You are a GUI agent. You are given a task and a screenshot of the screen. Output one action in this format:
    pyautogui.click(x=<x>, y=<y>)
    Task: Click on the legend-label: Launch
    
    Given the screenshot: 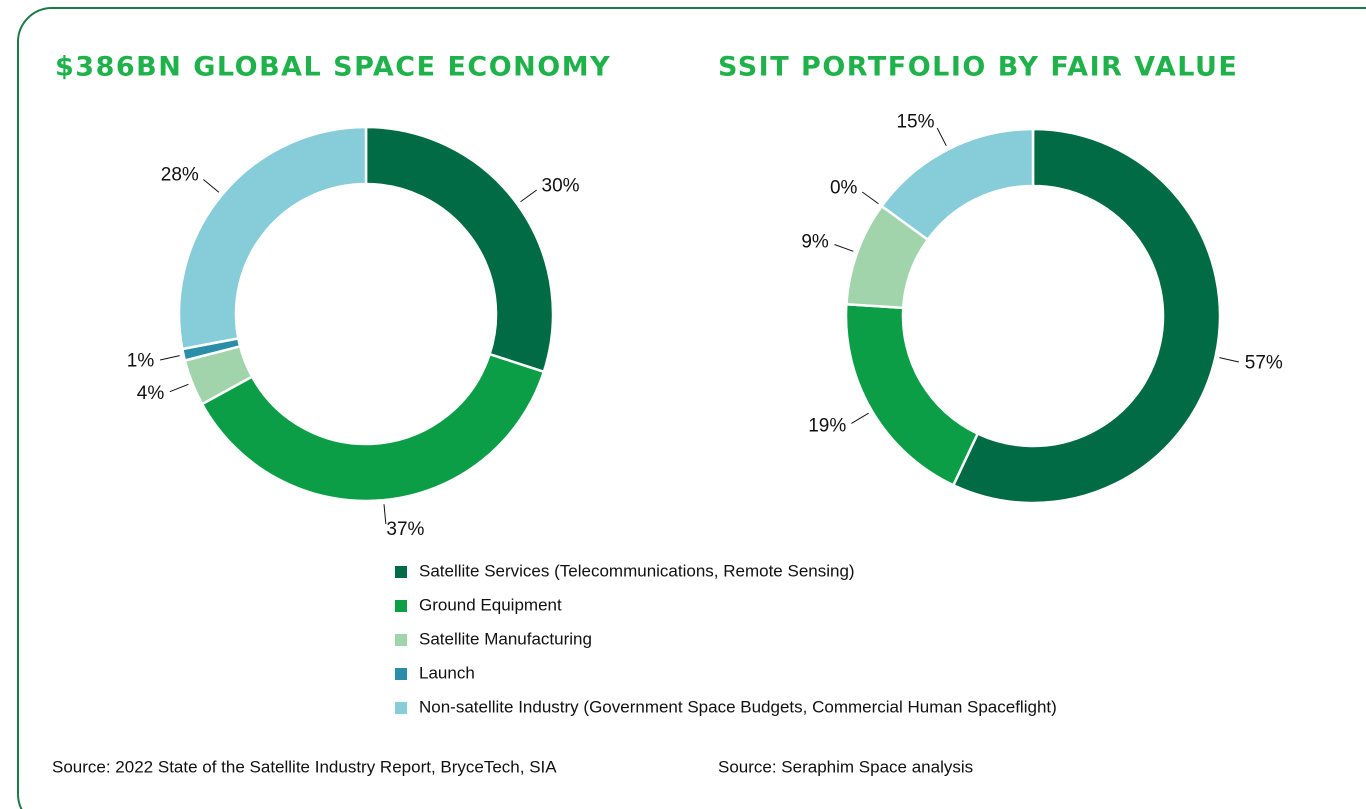 What is the action you would take?
    pyautogui.click(x=447, y=672)
    